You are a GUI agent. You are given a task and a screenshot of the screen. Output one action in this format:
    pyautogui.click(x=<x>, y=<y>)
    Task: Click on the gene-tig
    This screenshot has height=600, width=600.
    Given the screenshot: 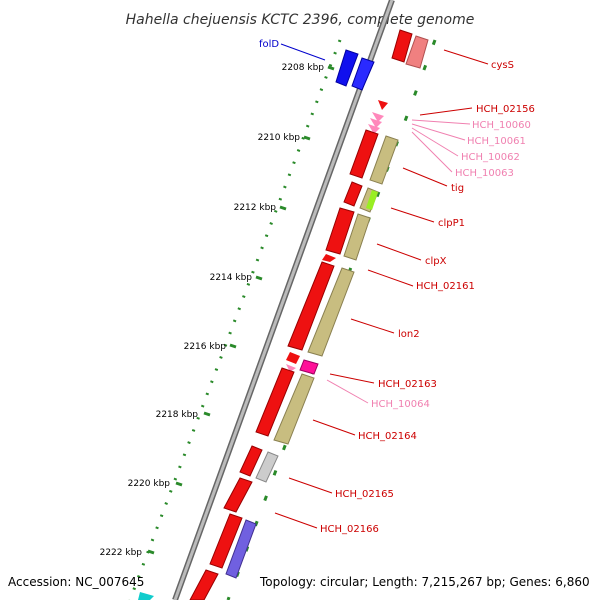 What is the action you would take?
    pyautogui.click(x=364, y=154)
    